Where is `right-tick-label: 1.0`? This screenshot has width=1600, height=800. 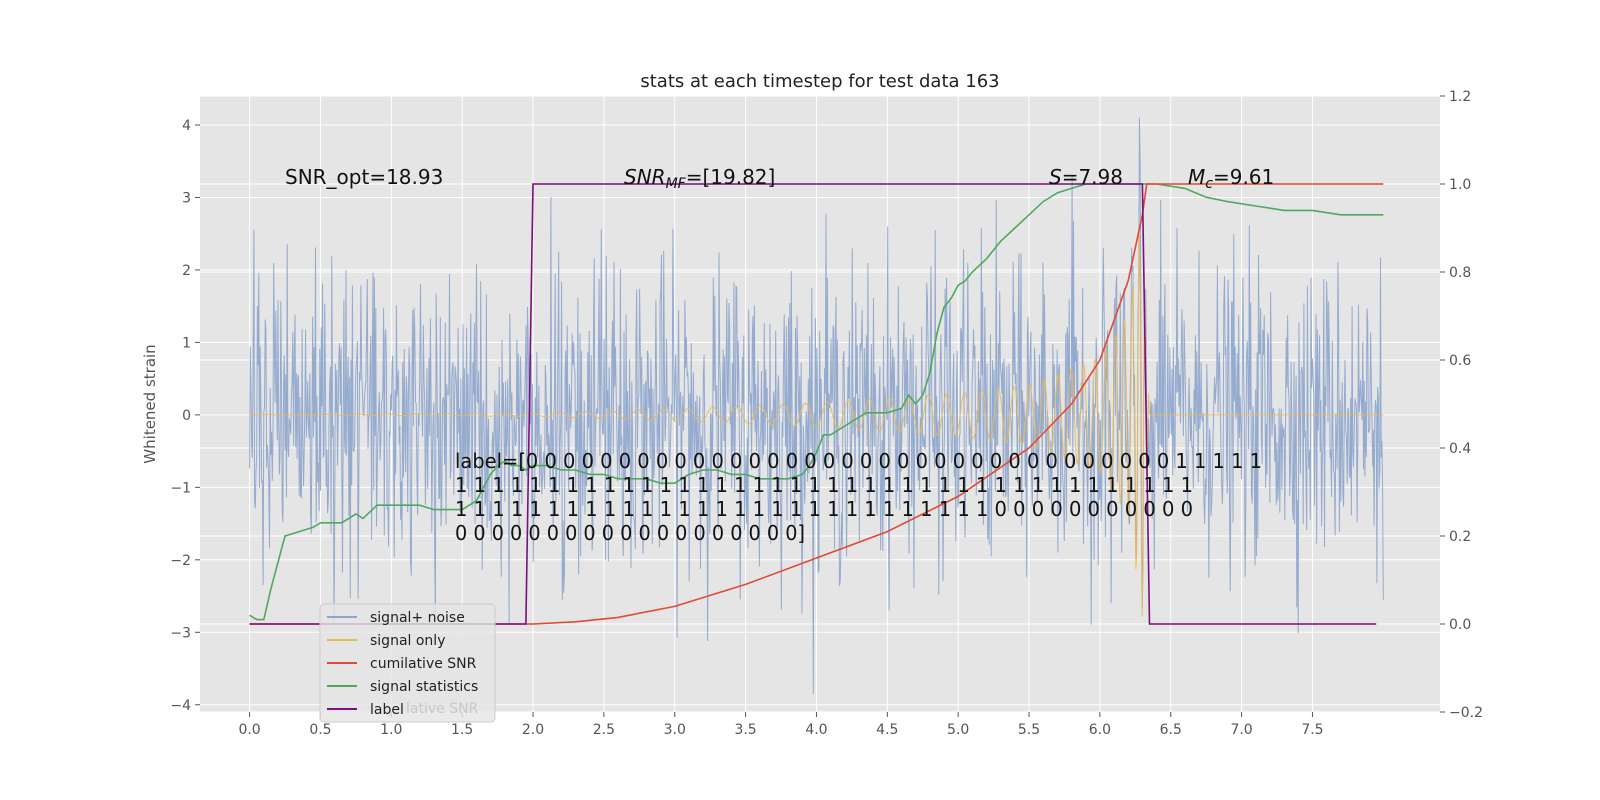
right-tick-label: 1.0 is located at coordinates (1460, 185).